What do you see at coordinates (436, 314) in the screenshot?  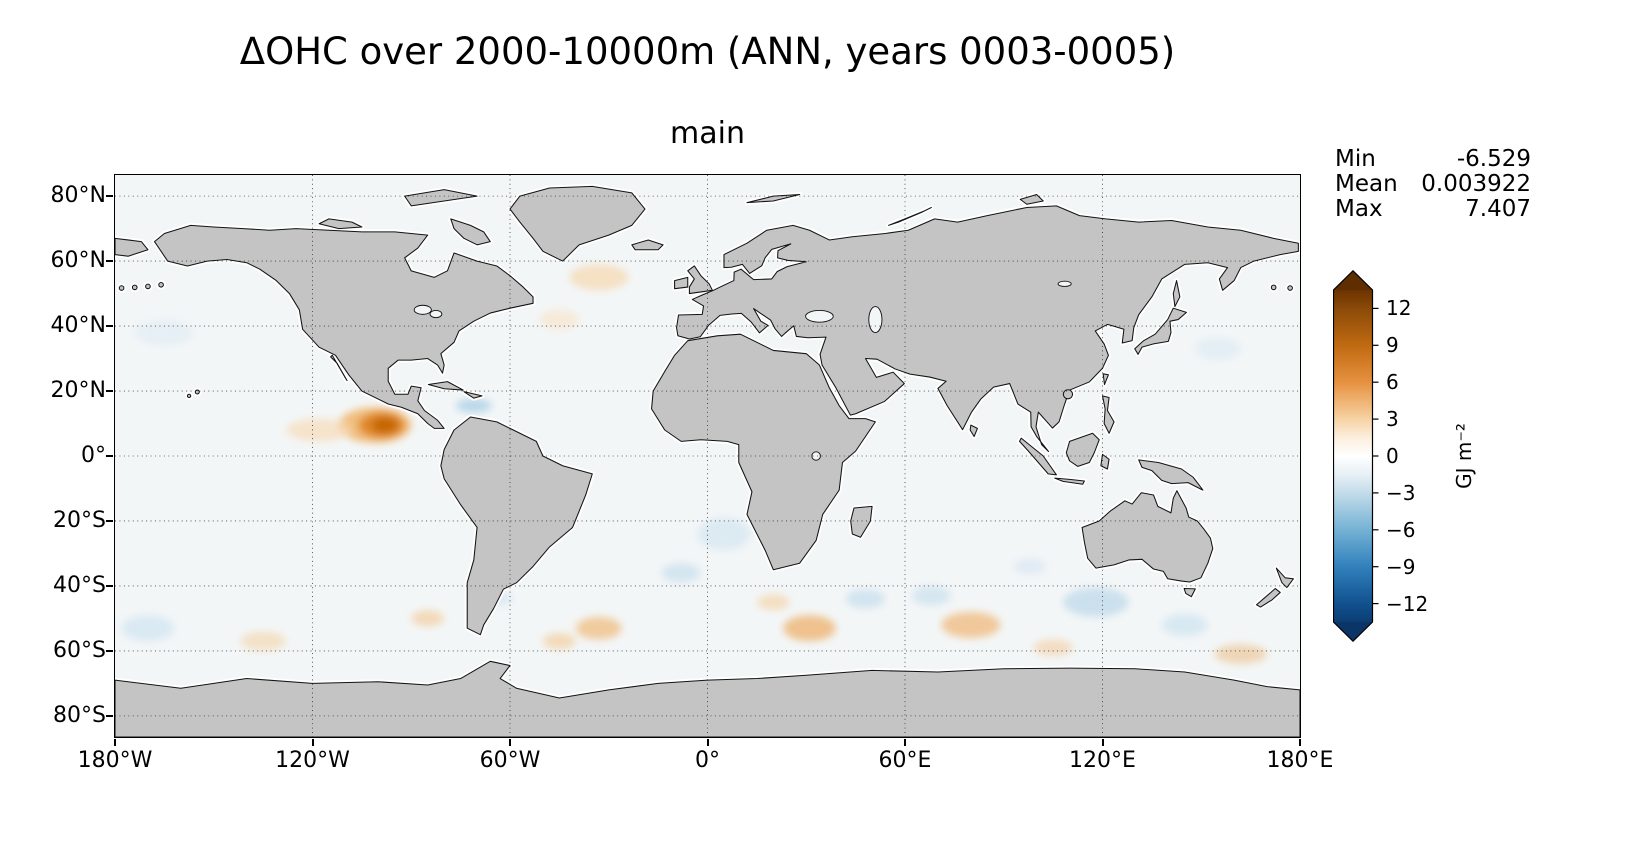 I see `lake-huron-erie` at bounding box center [436, 314].